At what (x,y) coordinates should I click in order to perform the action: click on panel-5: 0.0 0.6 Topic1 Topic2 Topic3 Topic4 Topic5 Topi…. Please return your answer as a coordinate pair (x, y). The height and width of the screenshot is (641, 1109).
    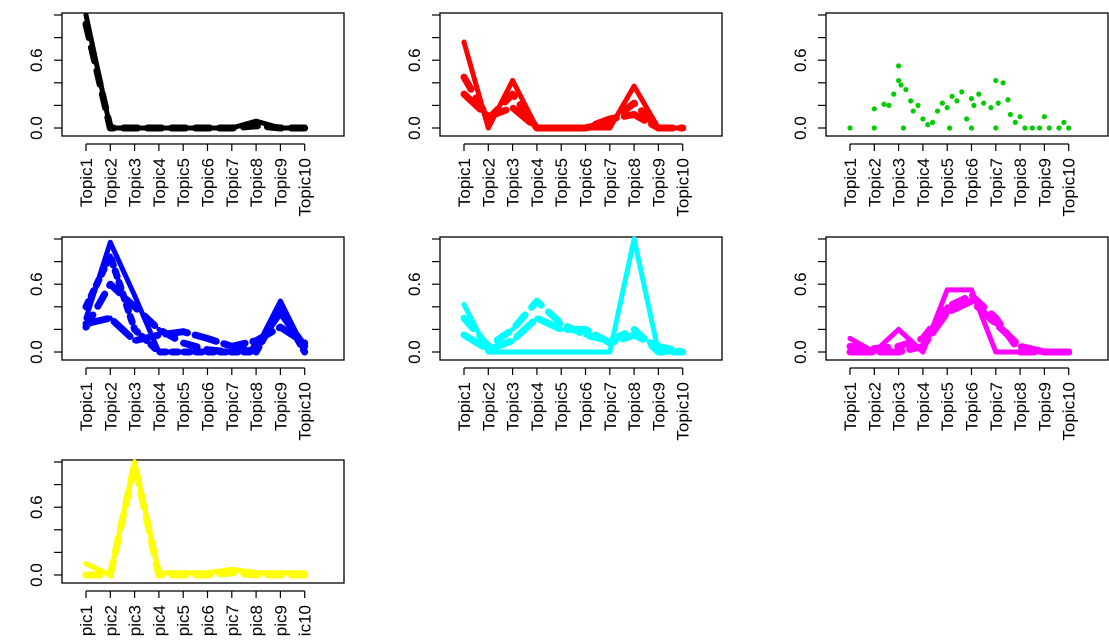
    Looking at the image, I should click on (564, 338).